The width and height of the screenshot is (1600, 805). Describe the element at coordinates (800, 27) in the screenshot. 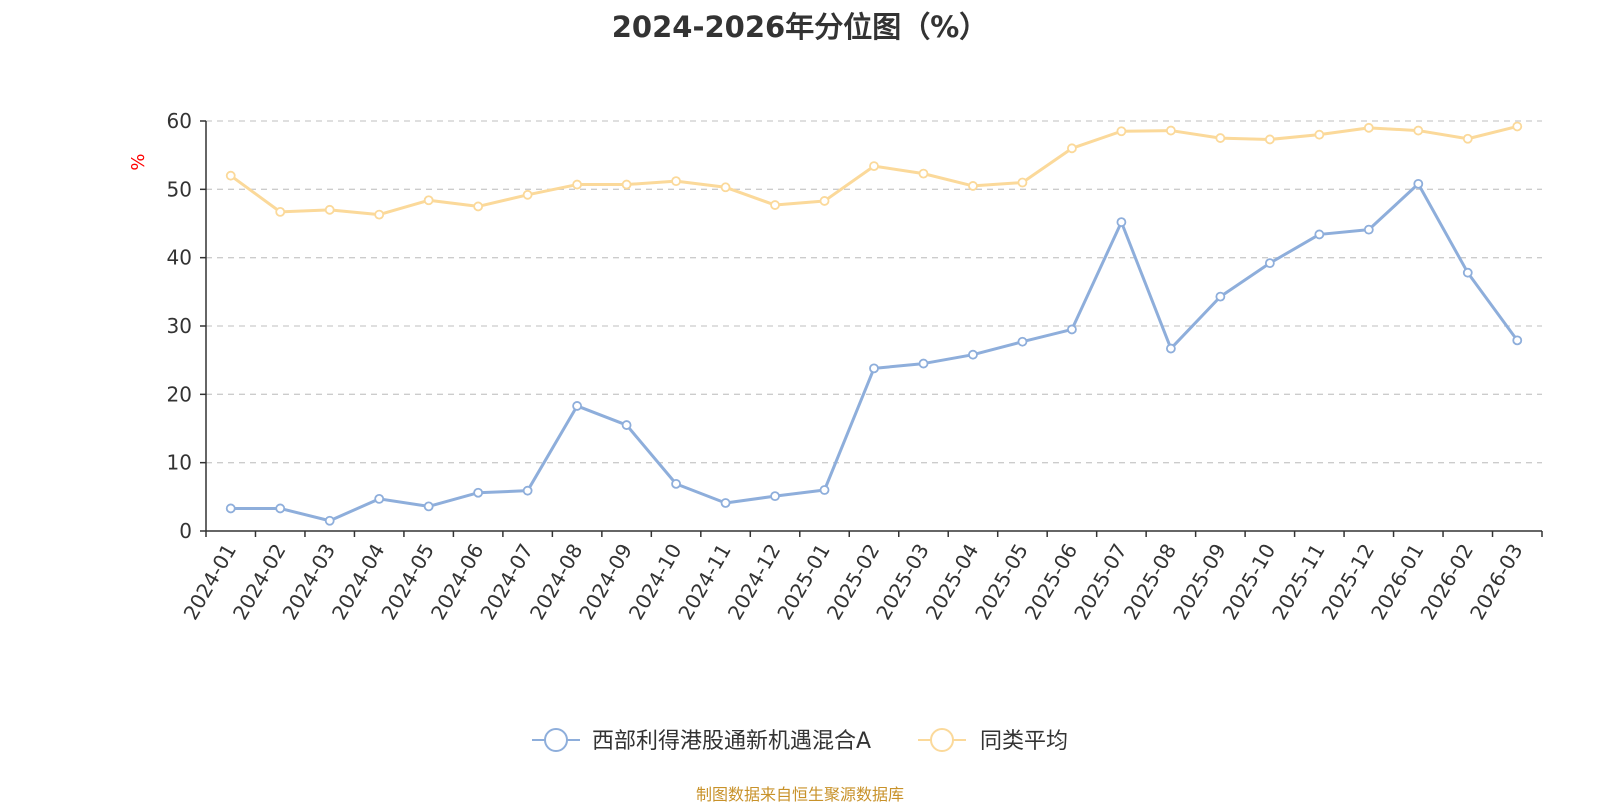

I see `chart-title: 2024-2026年分位图（%）` at that location.